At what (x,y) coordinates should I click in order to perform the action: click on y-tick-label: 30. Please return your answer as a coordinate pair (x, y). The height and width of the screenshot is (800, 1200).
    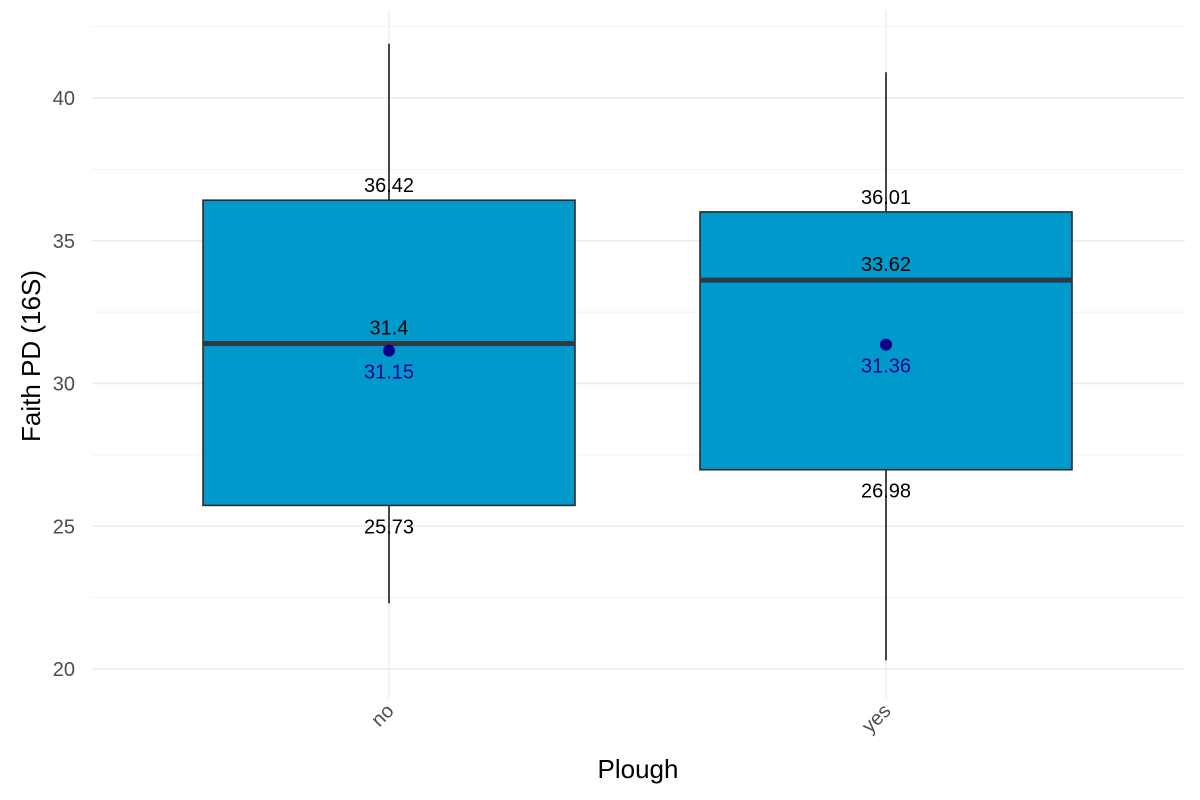
    Looking at the image, I should click on (64, 385).